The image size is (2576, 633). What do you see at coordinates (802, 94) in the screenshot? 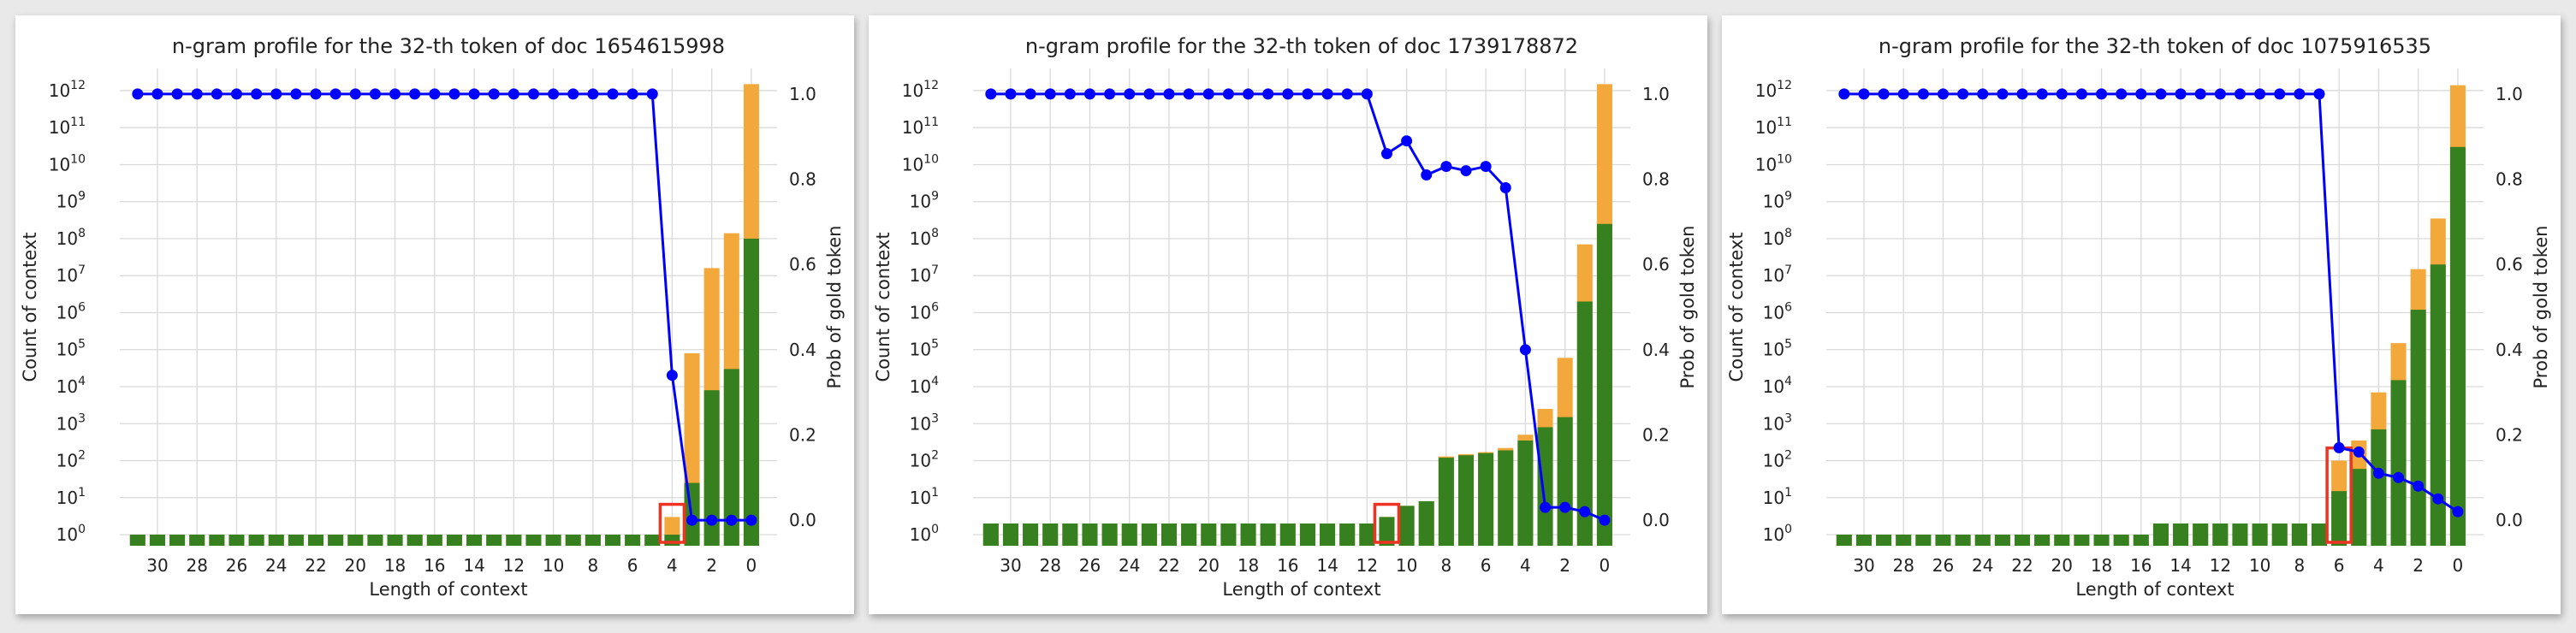
I see `chart-1-y2-tick-label: 1.0` at bounding box center [802, 94].